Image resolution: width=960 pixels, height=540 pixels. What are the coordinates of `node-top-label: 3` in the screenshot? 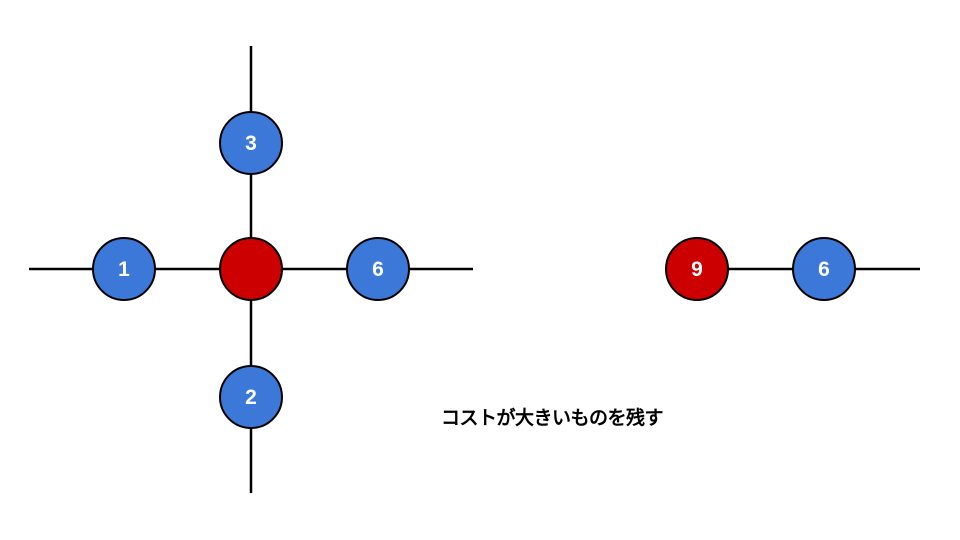 It's located at (251, 143).